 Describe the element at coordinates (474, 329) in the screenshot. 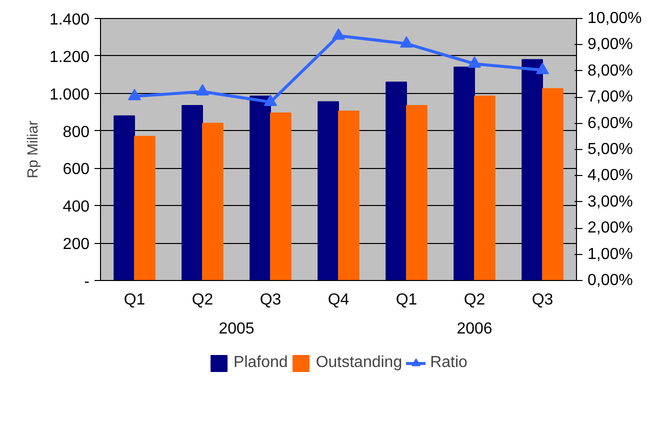

I see `text: 2006` at that location.